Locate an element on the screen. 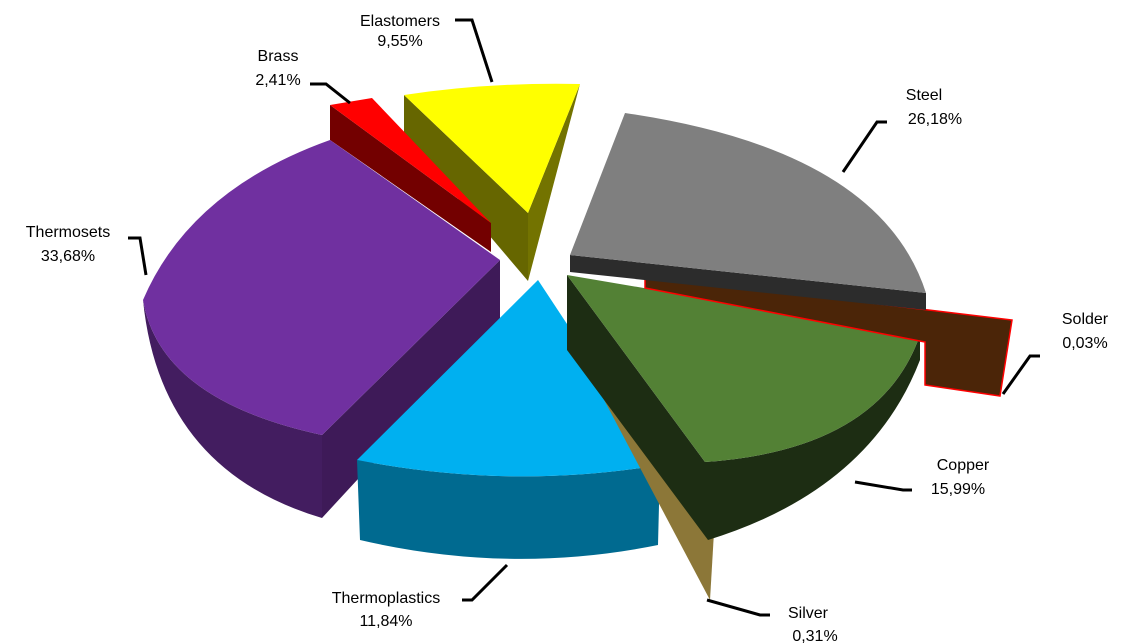 Image resolution: width=1124 pixels, height=644 pixels. leader-line-silver is located at coordinates (738, 607).